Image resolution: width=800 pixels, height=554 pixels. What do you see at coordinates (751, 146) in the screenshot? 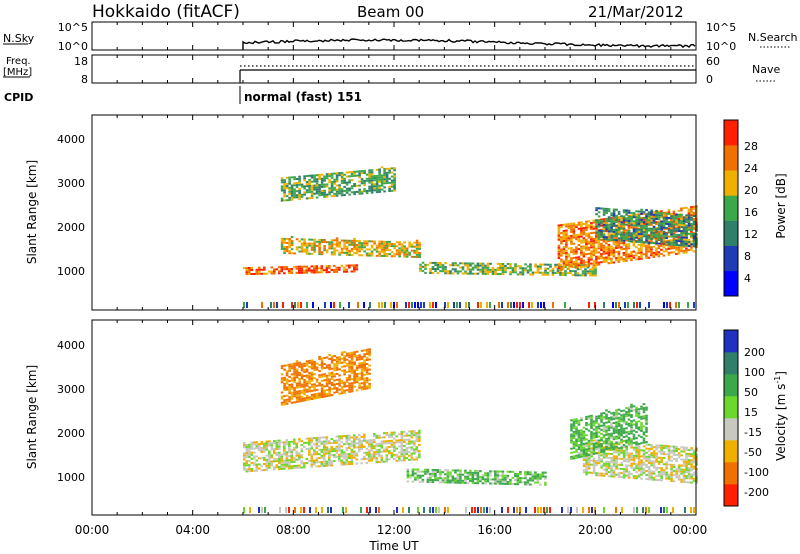
I see `power-cbar-tick-28: 28` at bounding box center [751, 146].